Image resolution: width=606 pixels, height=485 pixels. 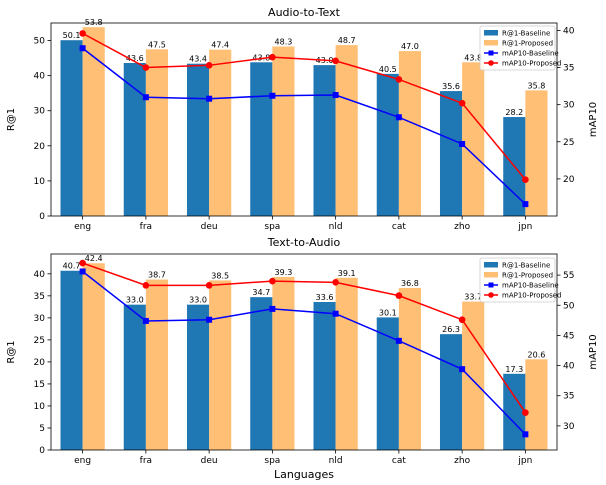 What do you see at coordinates (71, 128) in the screenshot?
I see `bar-r-1-baseline-eng` at bounding box center [71, 128].